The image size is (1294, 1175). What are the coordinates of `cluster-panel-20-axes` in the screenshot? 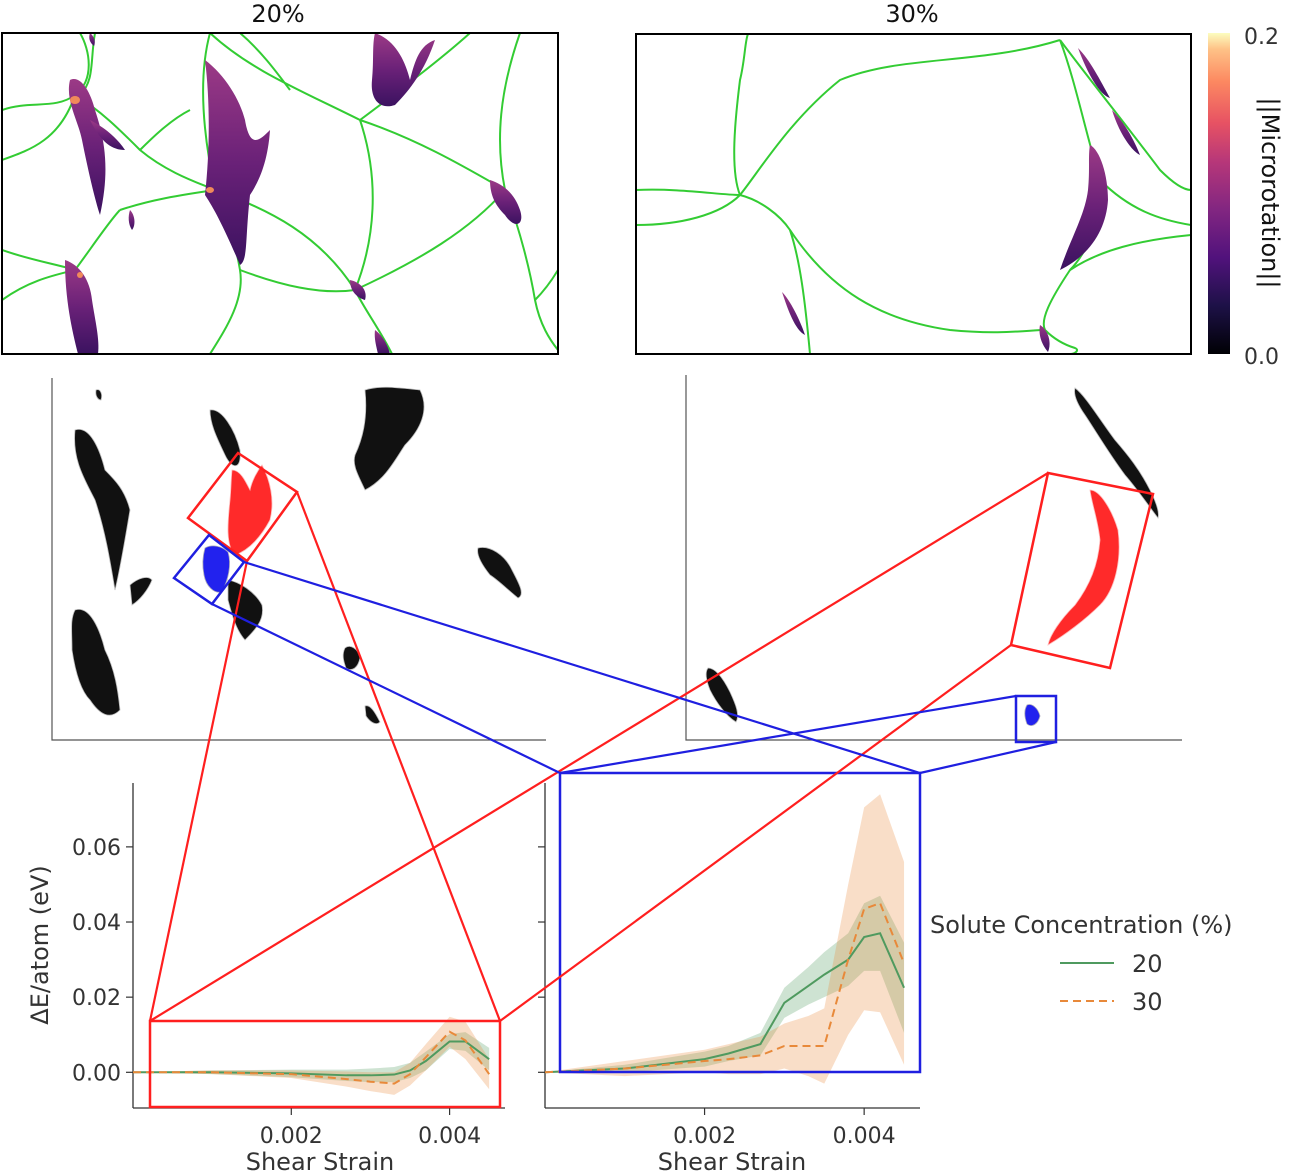 It's located at (298, 559).